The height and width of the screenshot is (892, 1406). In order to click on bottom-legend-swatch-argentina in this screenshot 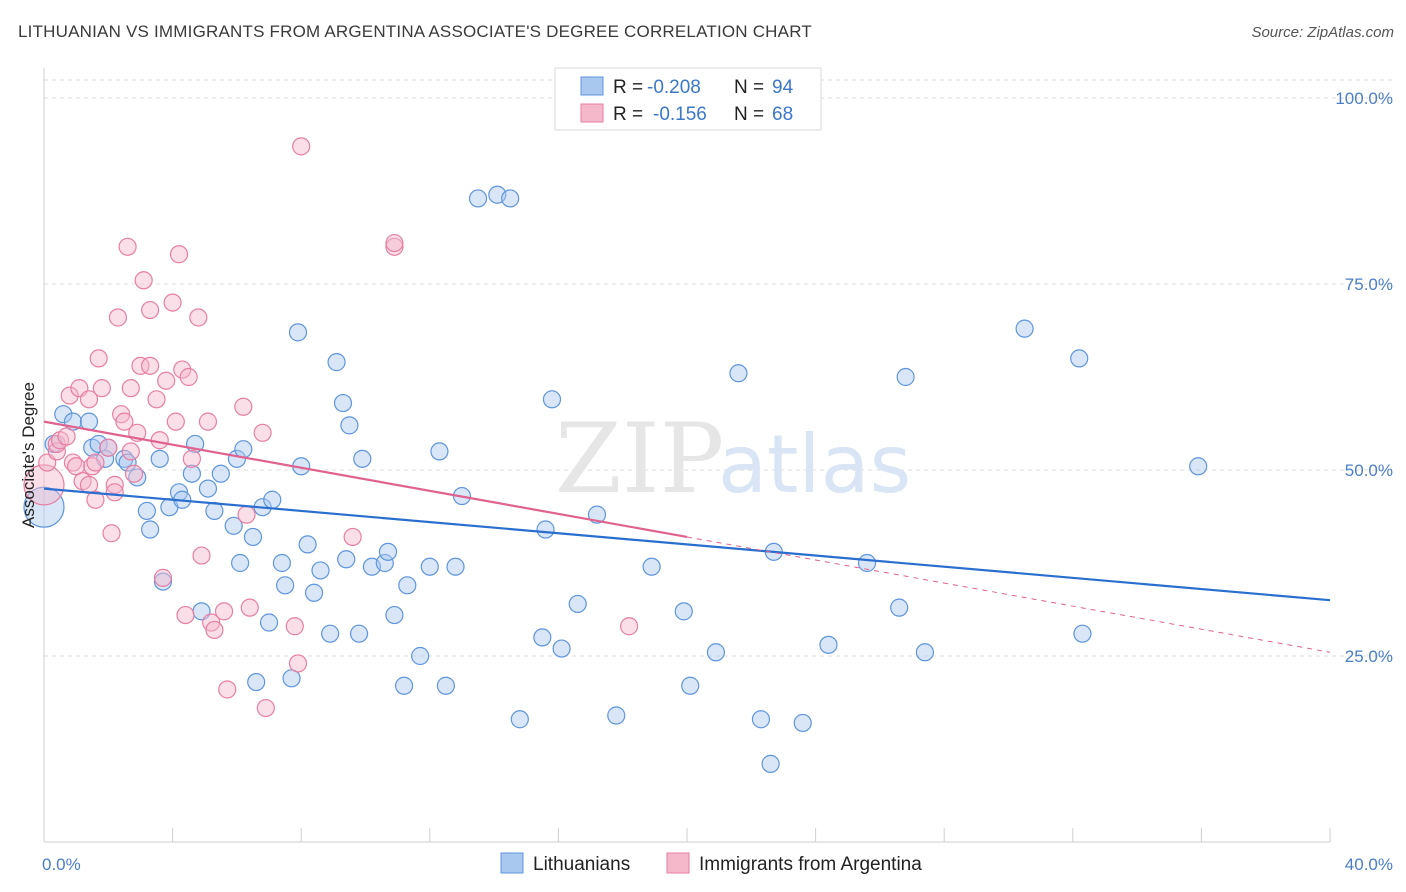, I will do `click(678, 863)`.